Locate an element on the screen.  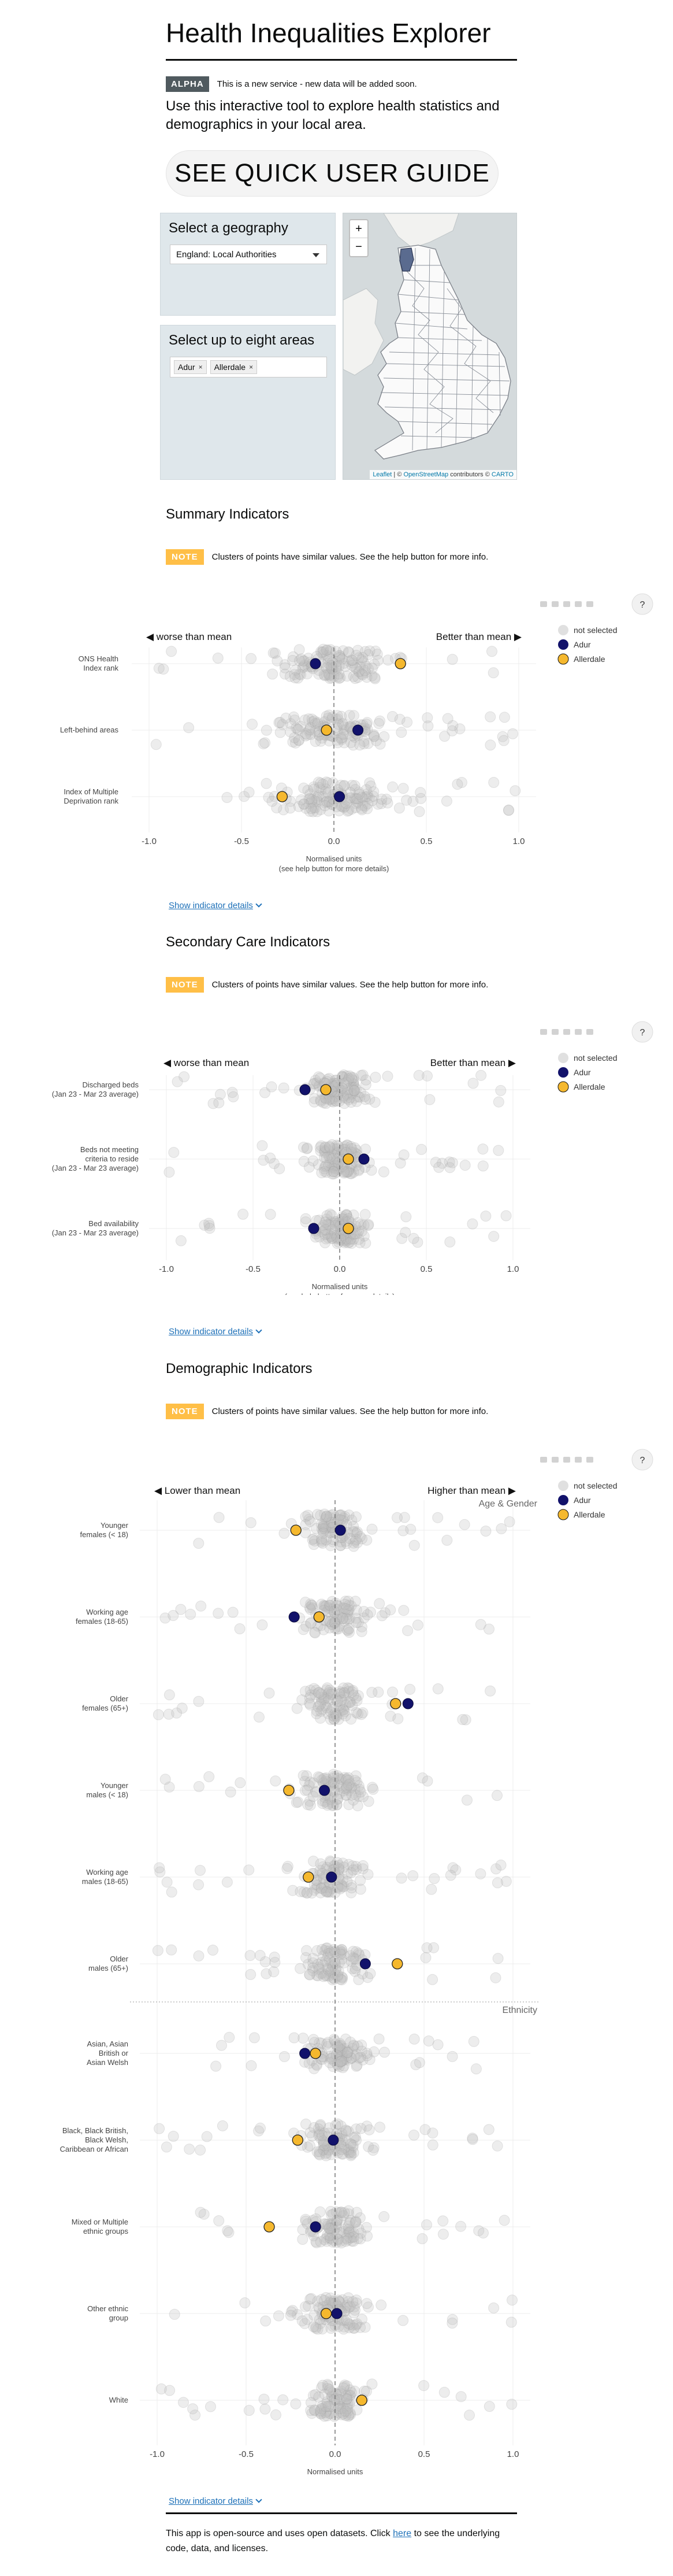
areas-select: Adur × Allerdale × is located at coordinates (249, 367).